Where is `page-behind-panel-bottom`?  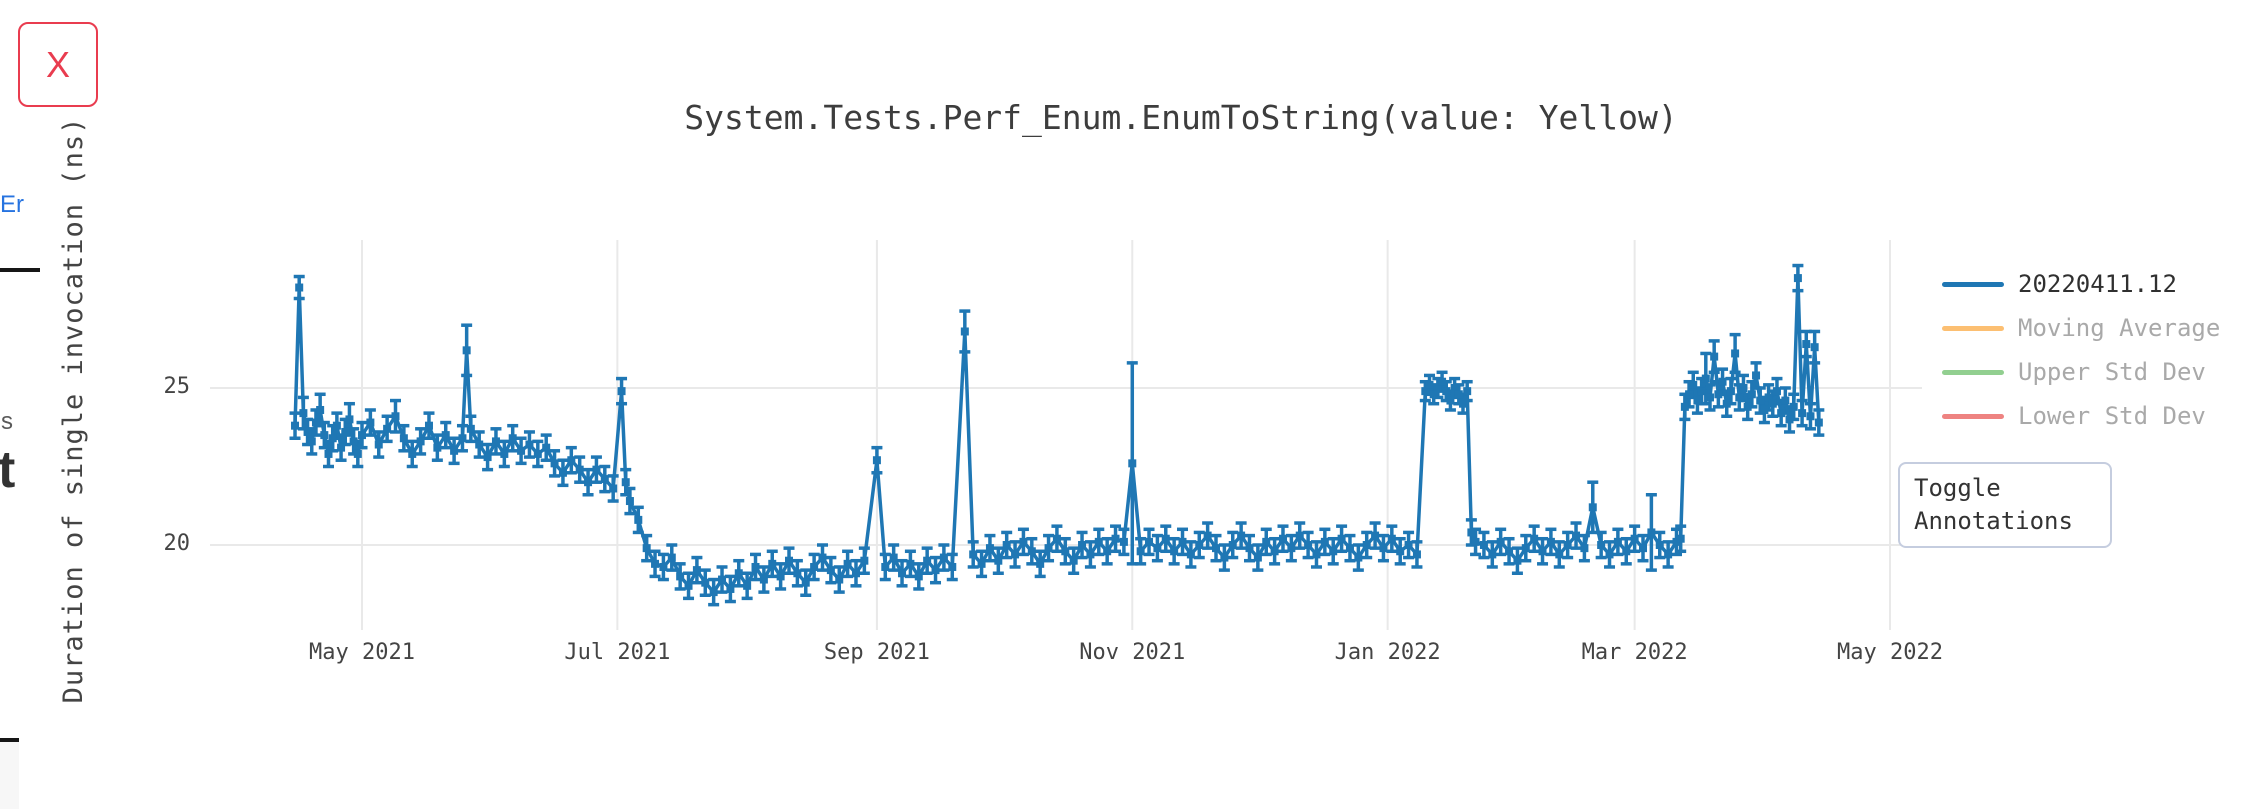
page-behind-panel-bottom is located at coordinates (9, 773).